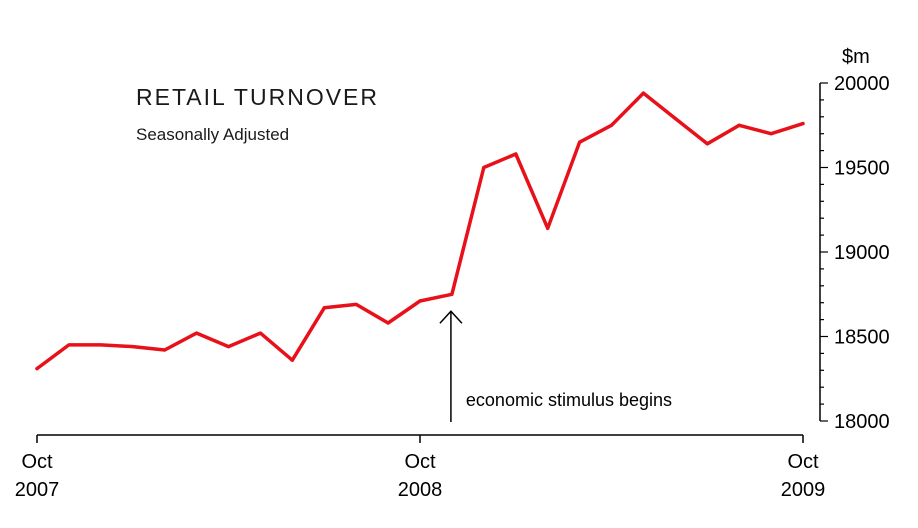  I want to click on chart-subtitle: Seasonally Adjusted, so click(212, 134).